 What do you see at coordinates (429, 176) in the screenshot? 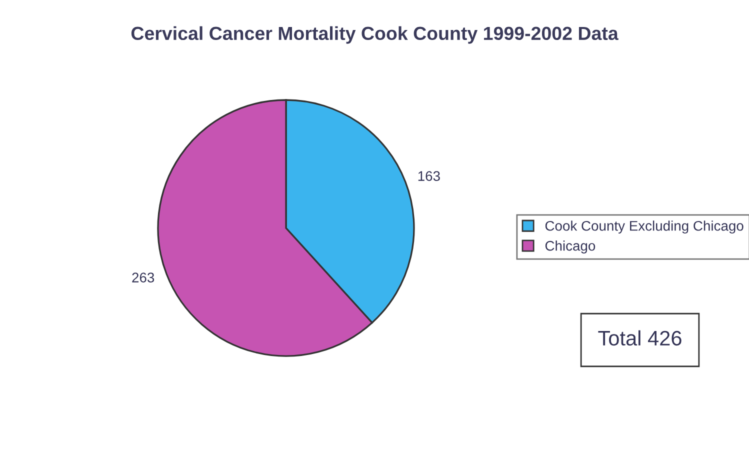
I see `data-label: 163` at bounding box center [429, 176].